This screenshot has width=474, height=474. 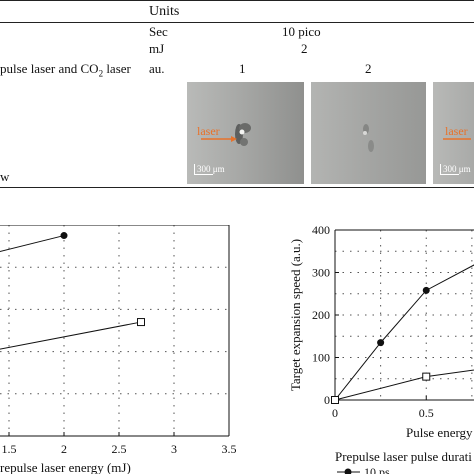 I want to click on left-x-tick-label: 3.5, so click(x=229, y=449).